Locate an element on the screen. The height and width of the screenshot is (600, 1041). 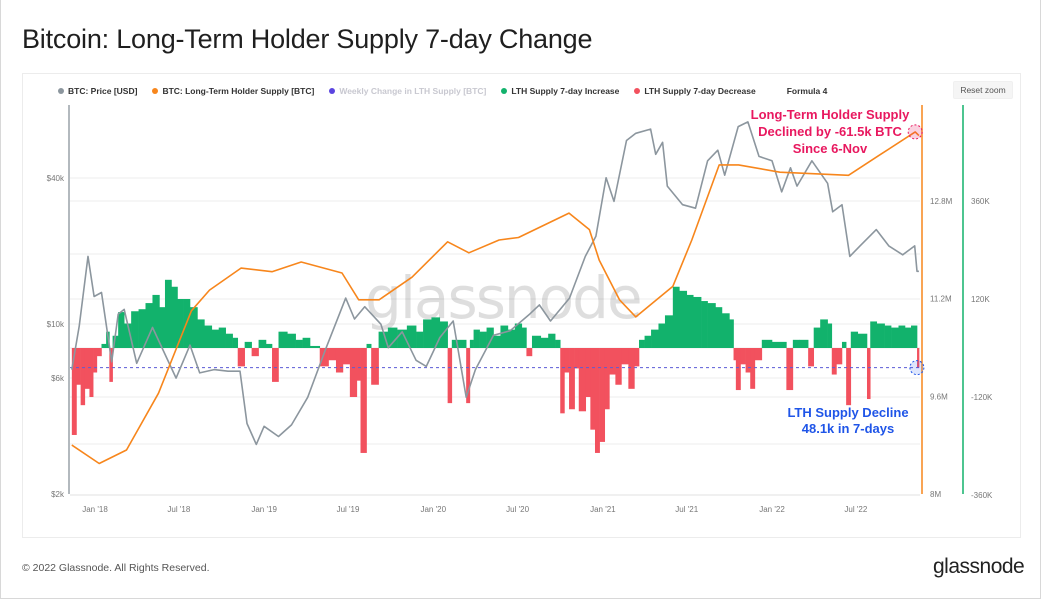
y-change-tick-label: -360K is located at coordinates (982, 495).